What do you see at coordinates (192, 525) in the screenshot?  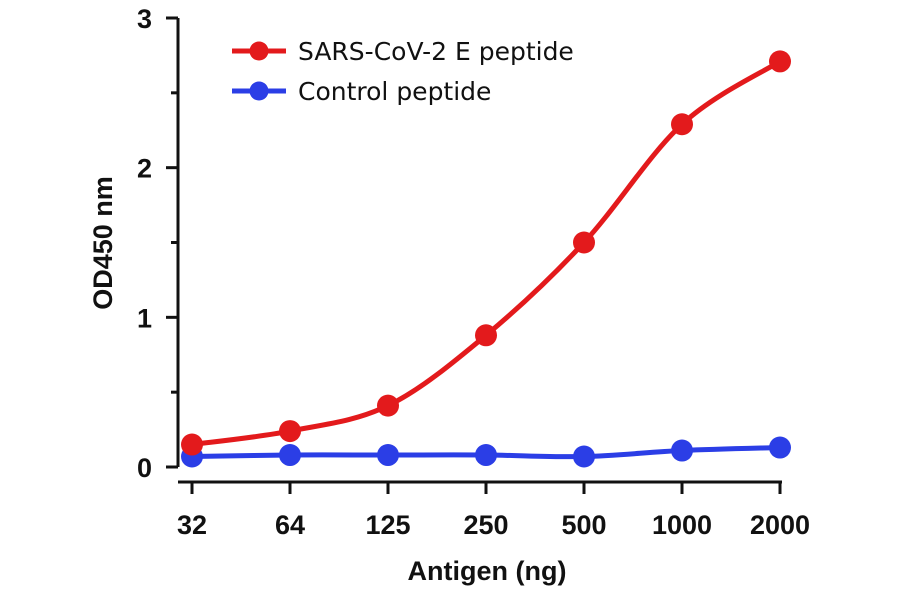 I see `x-tick-label: 32` at bounding box center [192, 525].